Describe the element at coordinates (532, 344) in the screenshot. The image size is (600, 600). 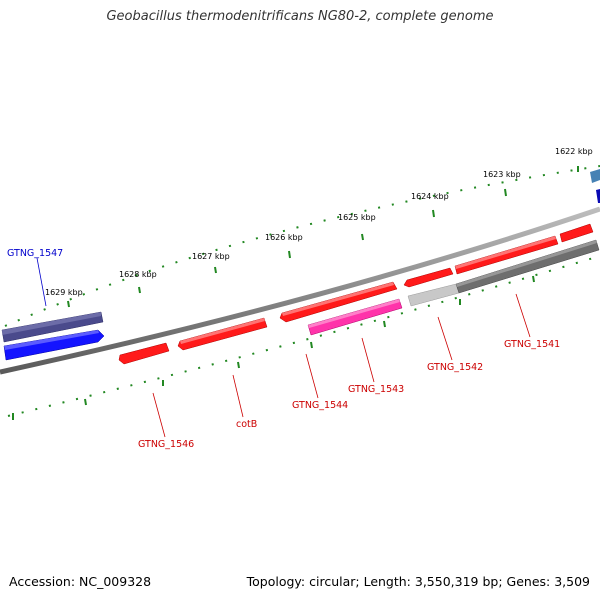
I see `gene-label: GTNG_1541` at that location.